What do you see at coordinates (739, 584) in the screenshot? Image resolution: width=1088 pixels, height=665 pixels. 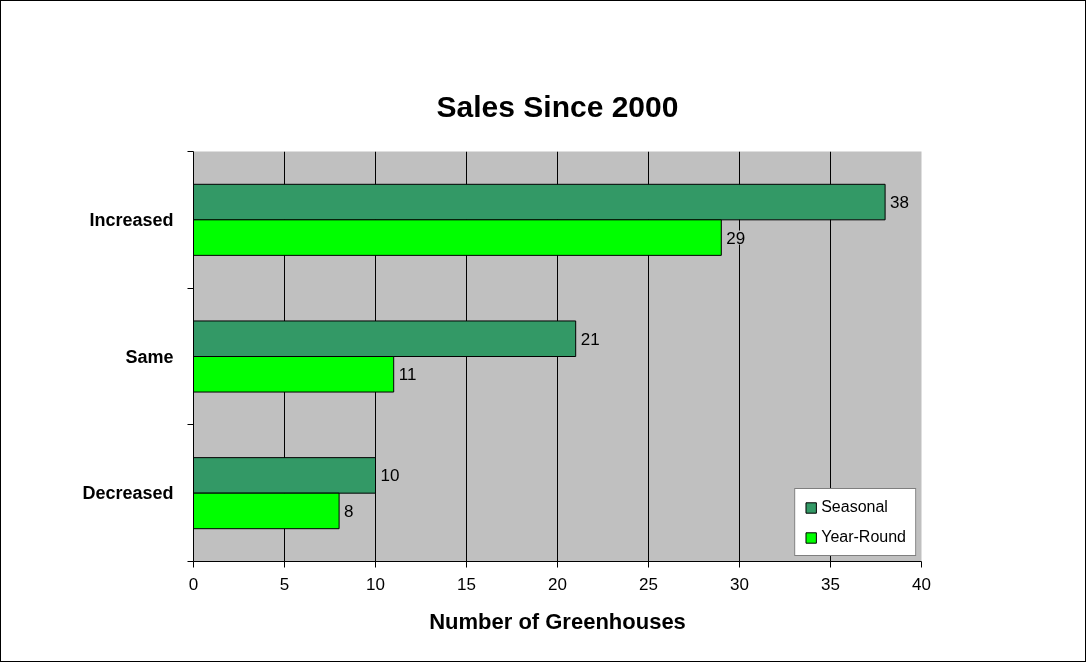 I see `x-tick-label: 30` at bounding box center [739, 584].